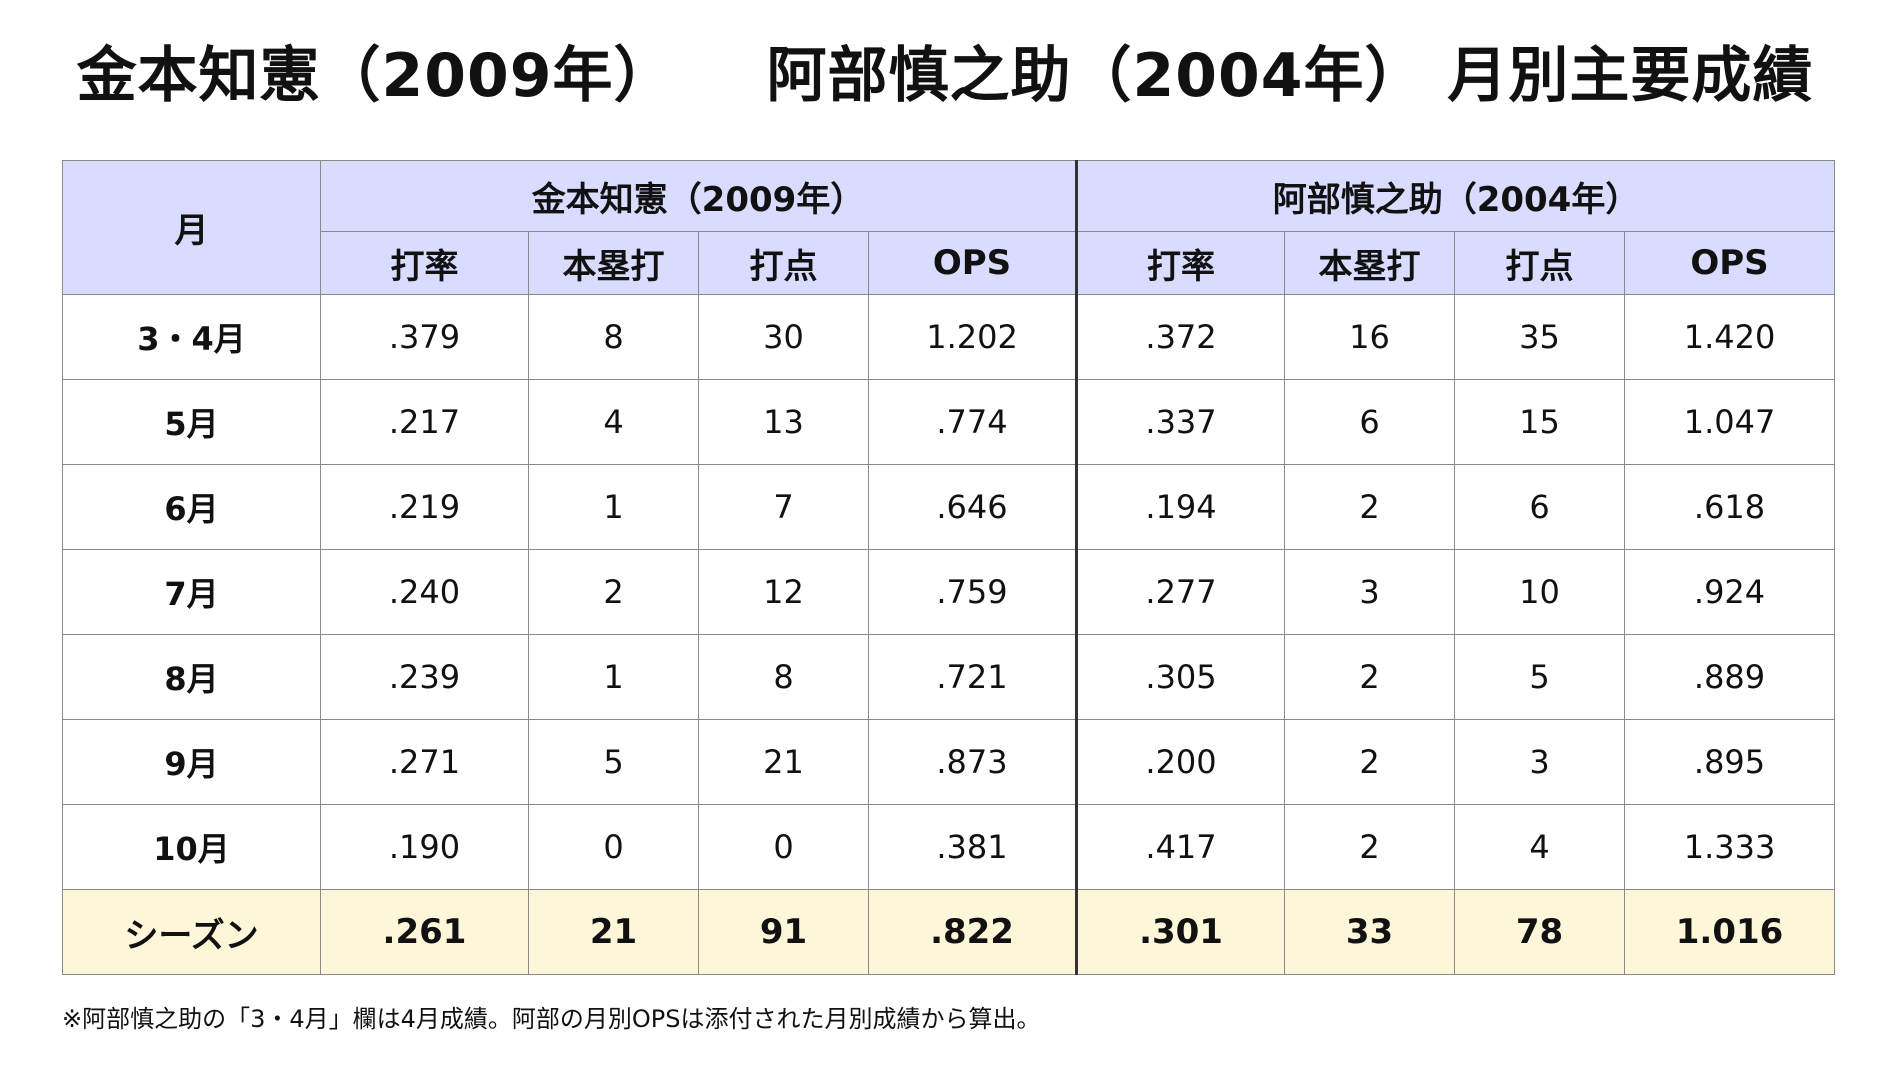 The width and height of the screenshot is (1890, 1069). Describe the element at coordinates (972, 337) in the screenshot. I see `table-cell: 1.202` at that location.